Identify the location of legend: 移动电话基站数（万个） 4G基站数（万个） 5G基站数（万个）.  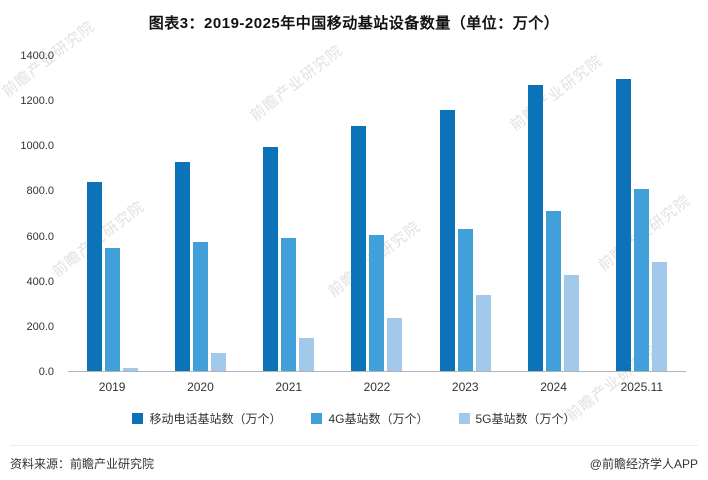
(354, 418).